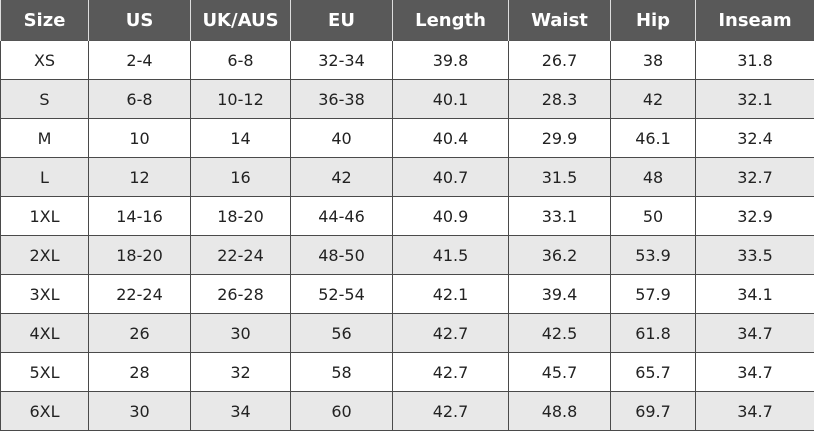 Image resolution: width=814 pixels, height=432 pixels. I want to click on cell-uk-aus: 14, so click(240, 138).